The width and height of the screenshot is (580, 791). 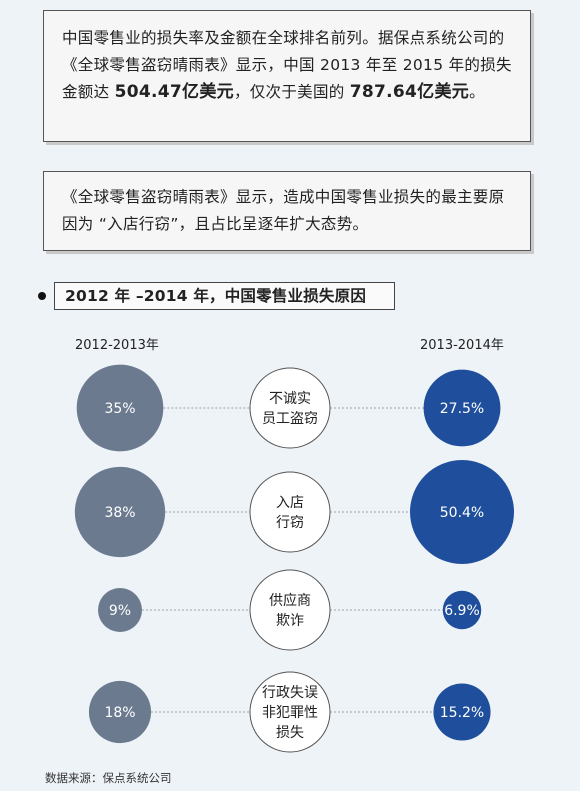 I want to click on column-heading-right: 2013-2014年, so click(x=462, y=345).